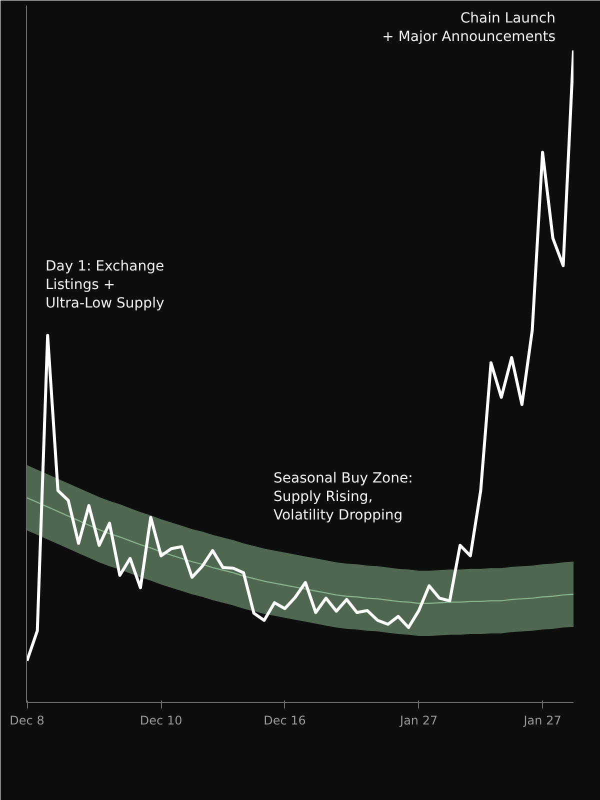  I want to click on annotation: Seasonal Buy Zone: Supply Rising, Volatility Dropping, so click(343, 497).